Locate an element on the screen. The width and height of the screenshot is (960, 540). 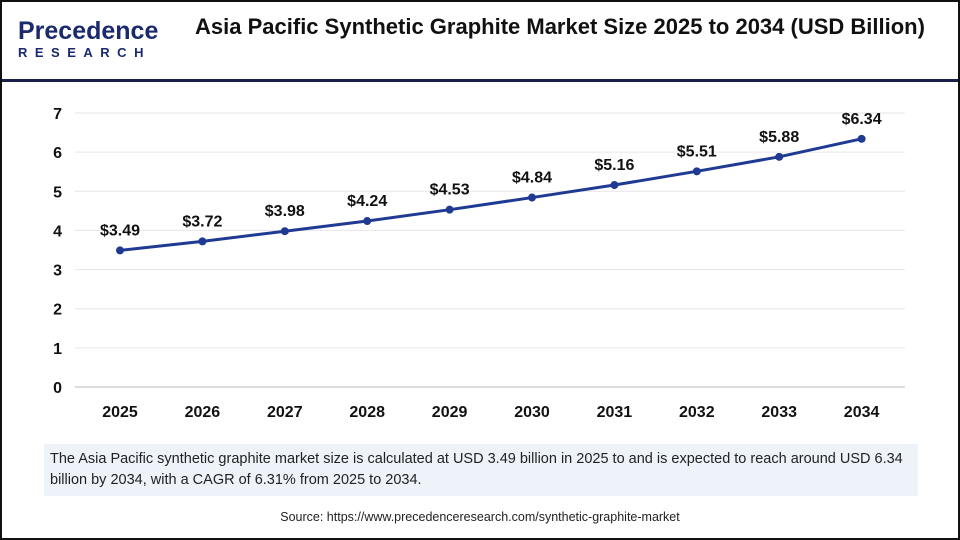
logo-line2: RESEARCH is located at coordinates (84, 52).